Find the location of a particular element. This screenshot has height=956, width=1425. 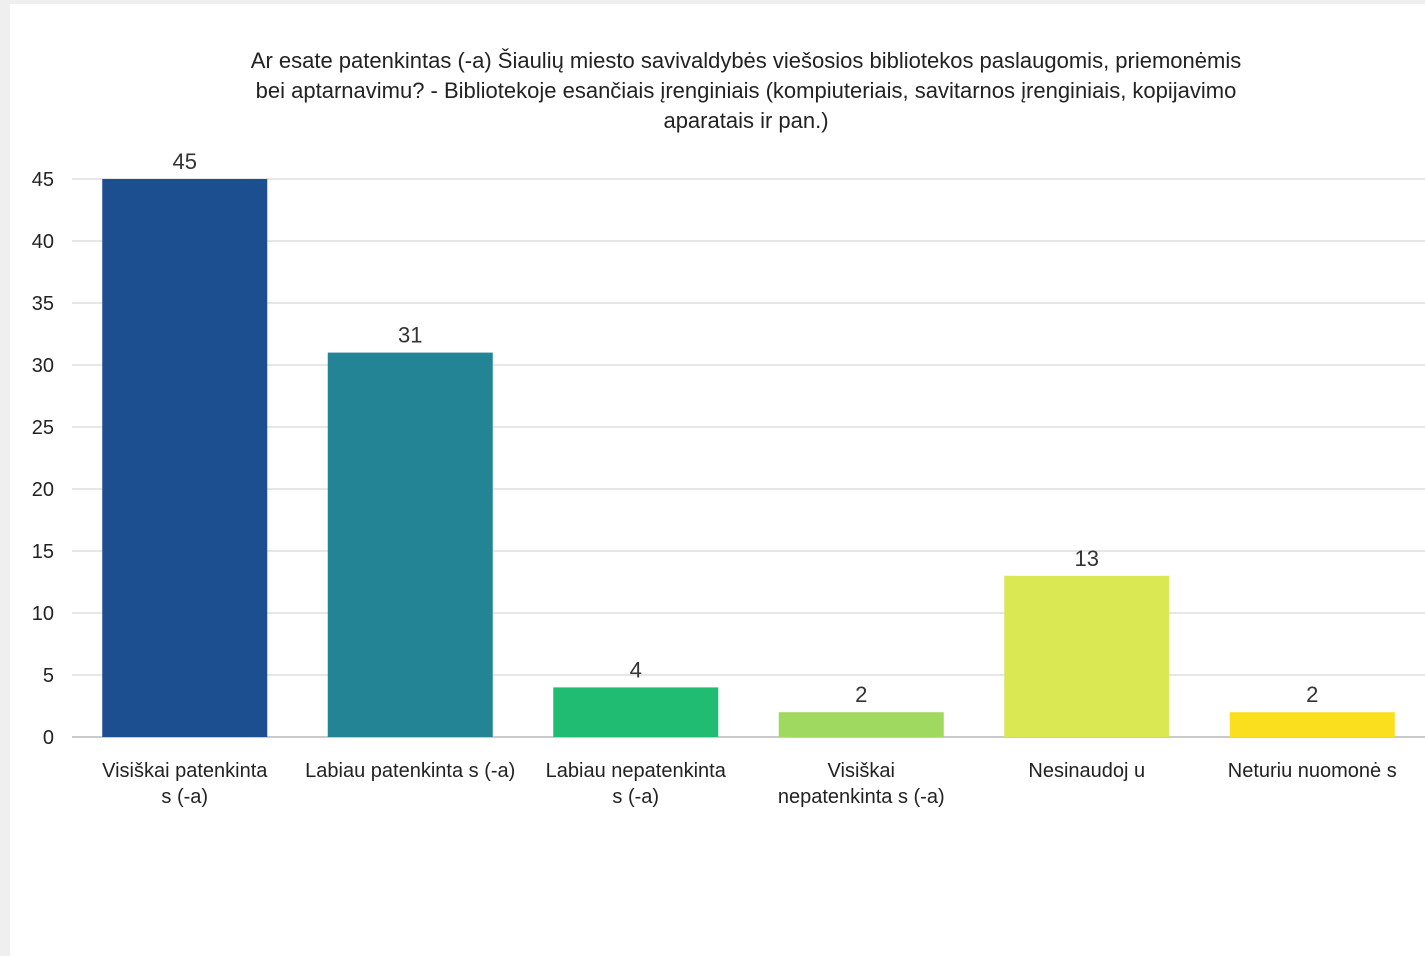

y-tick-label: 25 is located at coordinates (43, 428).